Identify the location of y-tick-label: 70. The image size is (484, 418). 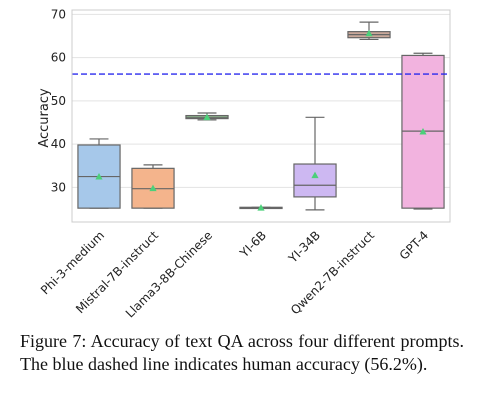
(58, 14).